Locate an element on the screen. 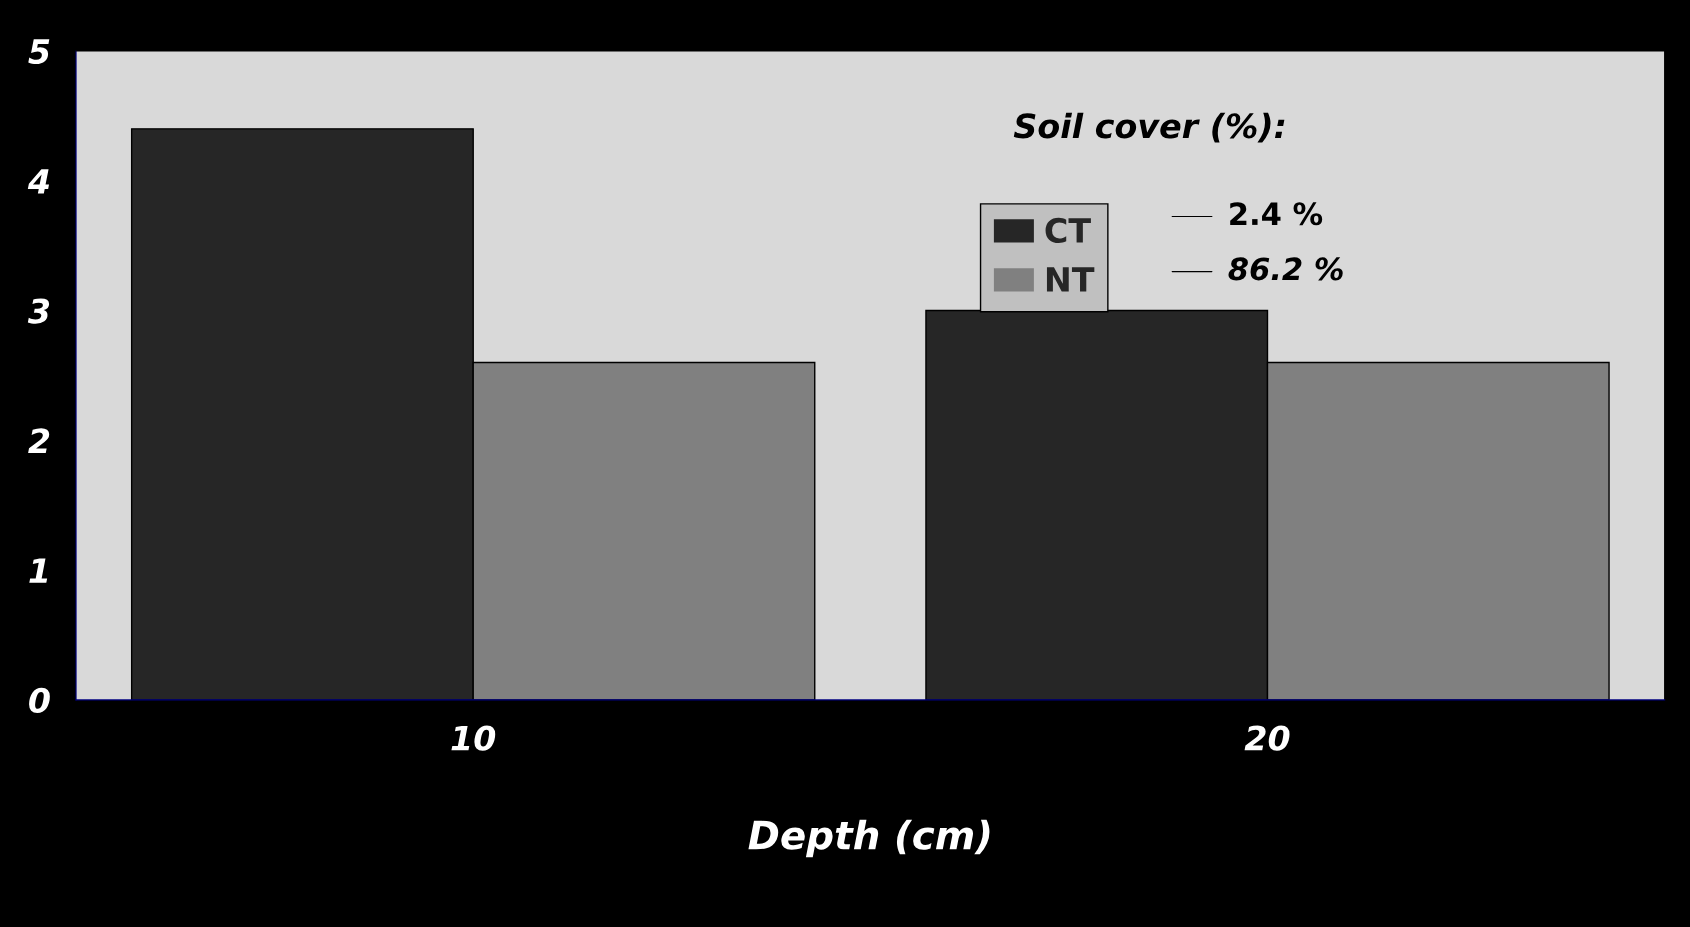 Image resolution: width=1690 pixels, height=927 pixels. y-tick-label: 0 is located at coordinates (39, 700).